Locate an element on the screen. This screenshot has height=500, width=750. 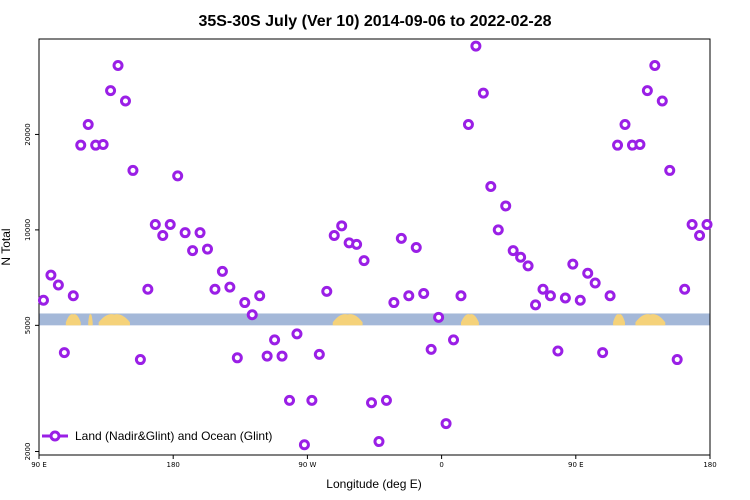
y-tick-label: 20000 is located at coordinates (28, 134).